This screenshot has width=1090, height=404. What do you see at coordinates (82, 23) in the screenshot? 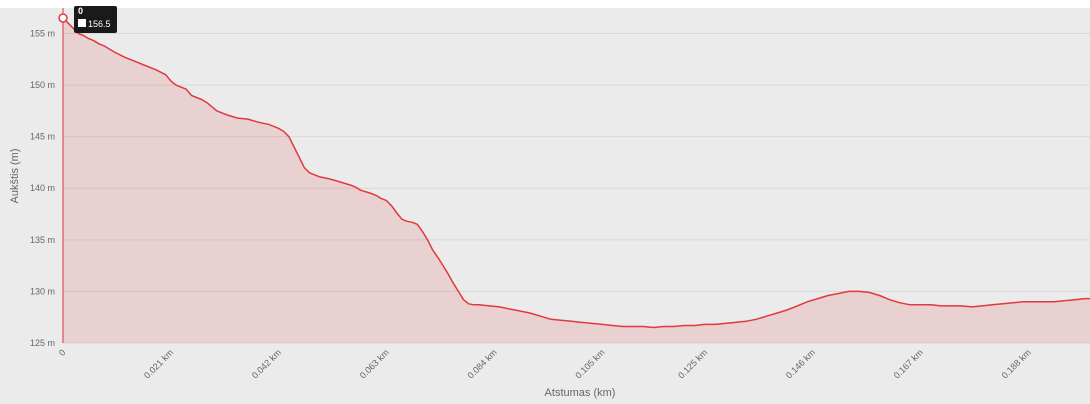
I see `tooltip-swatch` at bounding box center [82, 23].